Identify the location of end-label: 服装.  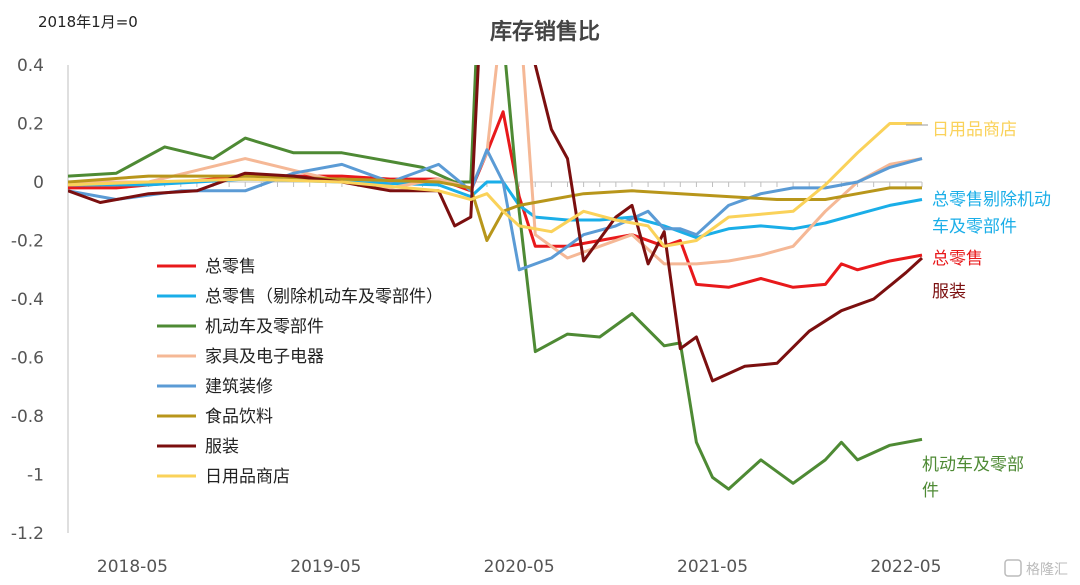
(949, 292).